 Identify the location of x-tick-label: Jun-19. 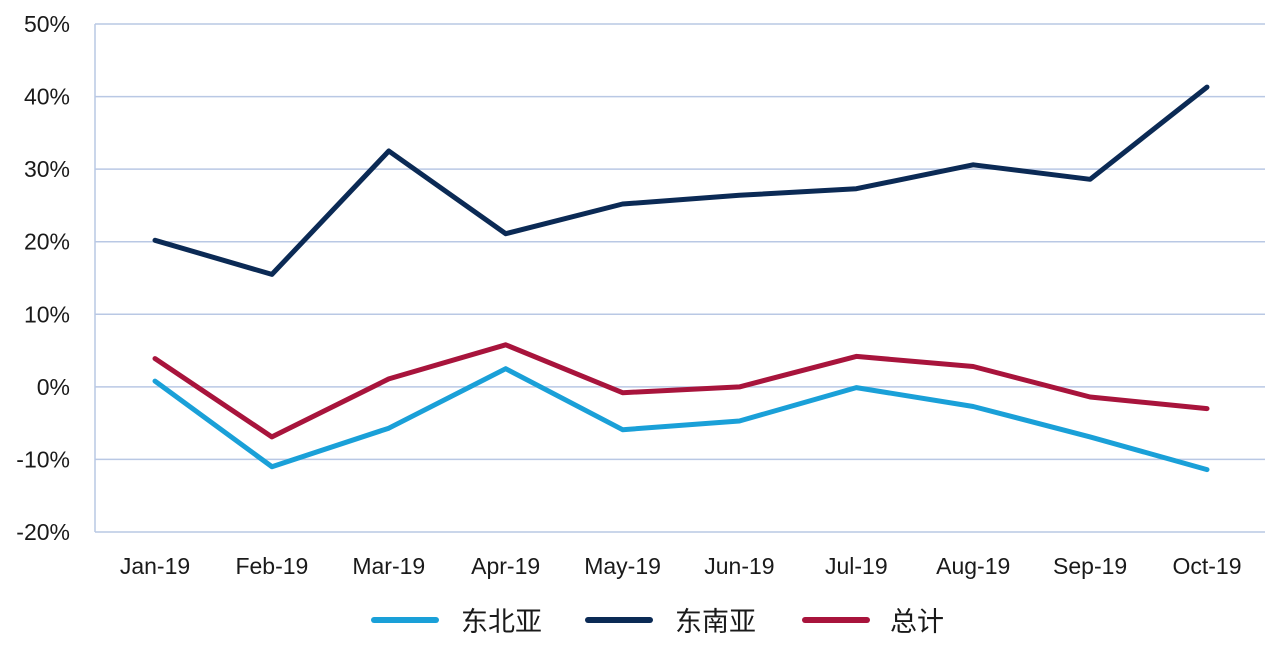
(739, 566).